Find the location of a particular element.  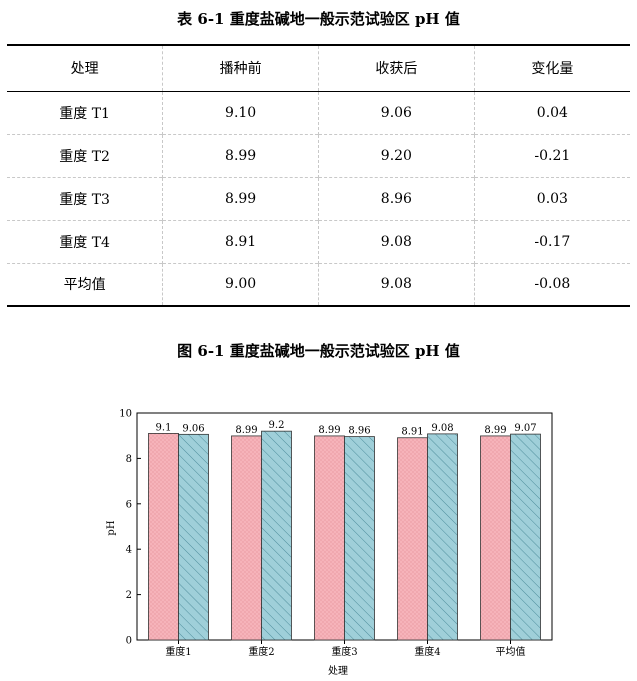

header-after-harvest: 收获后 is located at coordinates (396, 68).